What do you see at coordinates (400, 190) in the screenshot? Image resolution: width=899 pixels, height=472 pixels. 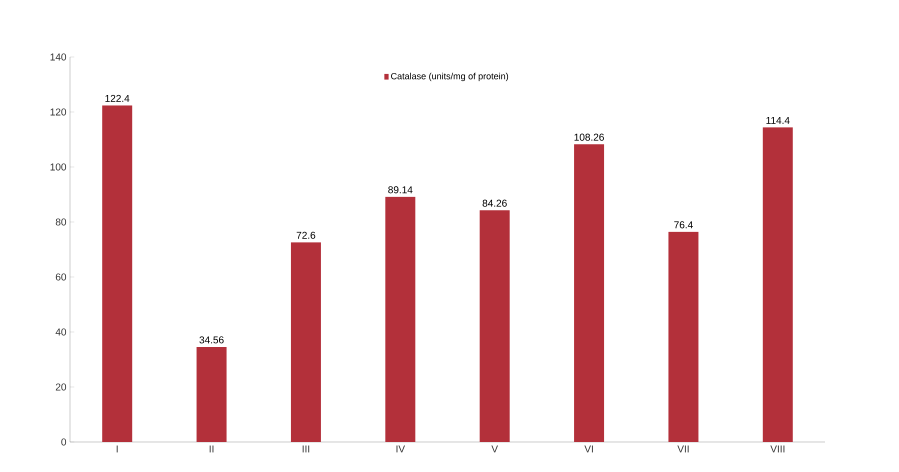 I see `data-label: 89.14` at bounding box center [400, 190].